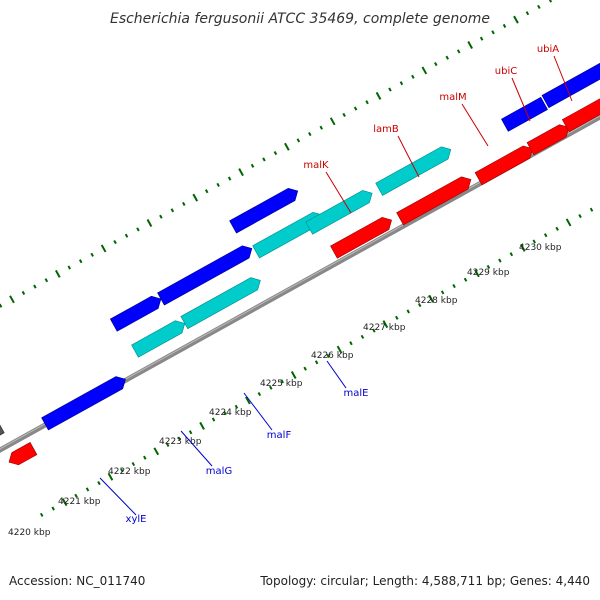 The image size is (600, 600). Describe the element at coordinates (180, 442) in the screenshot. I see `tick-label: 4223 kbp` at that location.